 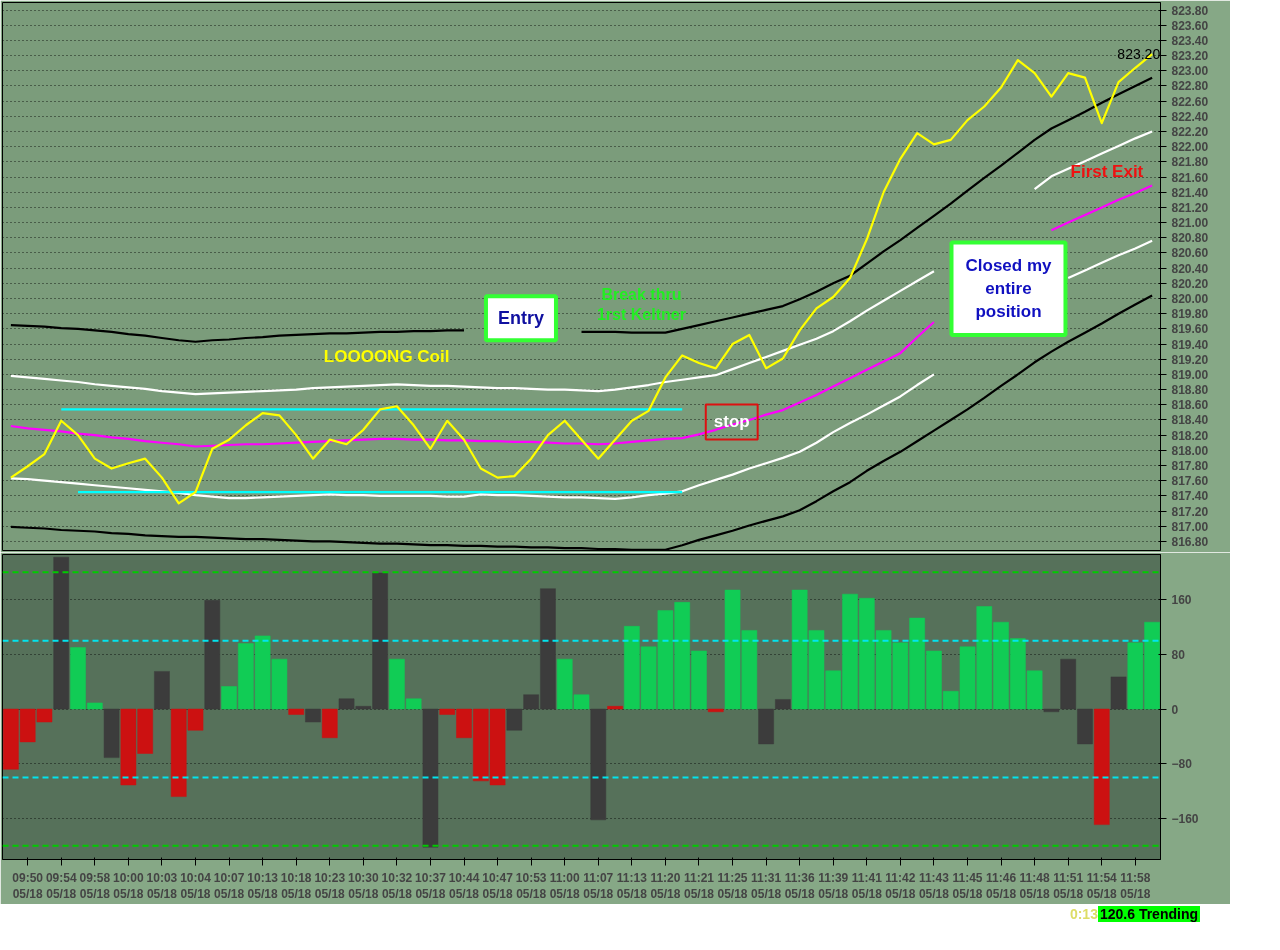 What do you see at coordinates (1148, 914) in the screenshot?
I see `text: 120.6 Trending` at bounding box center [1148, 914].